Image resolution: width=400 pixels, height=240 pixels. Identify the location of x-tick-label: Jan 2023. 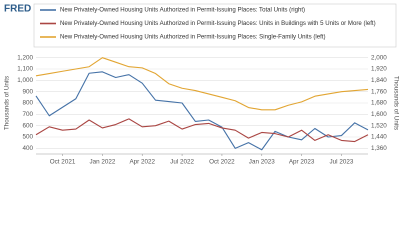
(262, 162).